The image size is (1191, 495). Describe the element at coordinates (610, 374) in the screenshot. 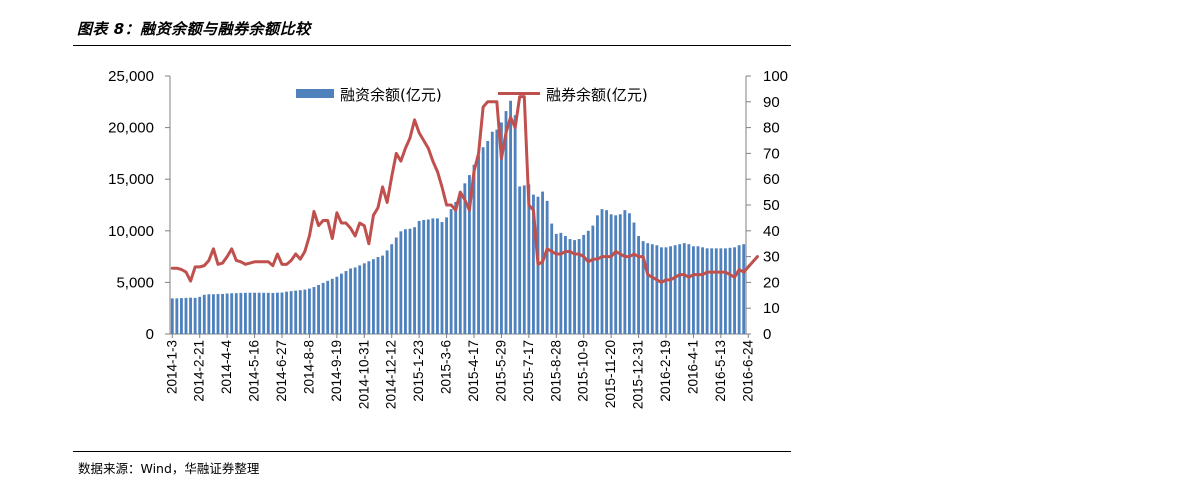

I see `x-axis-tick-label: 2015-11-20` at that location.